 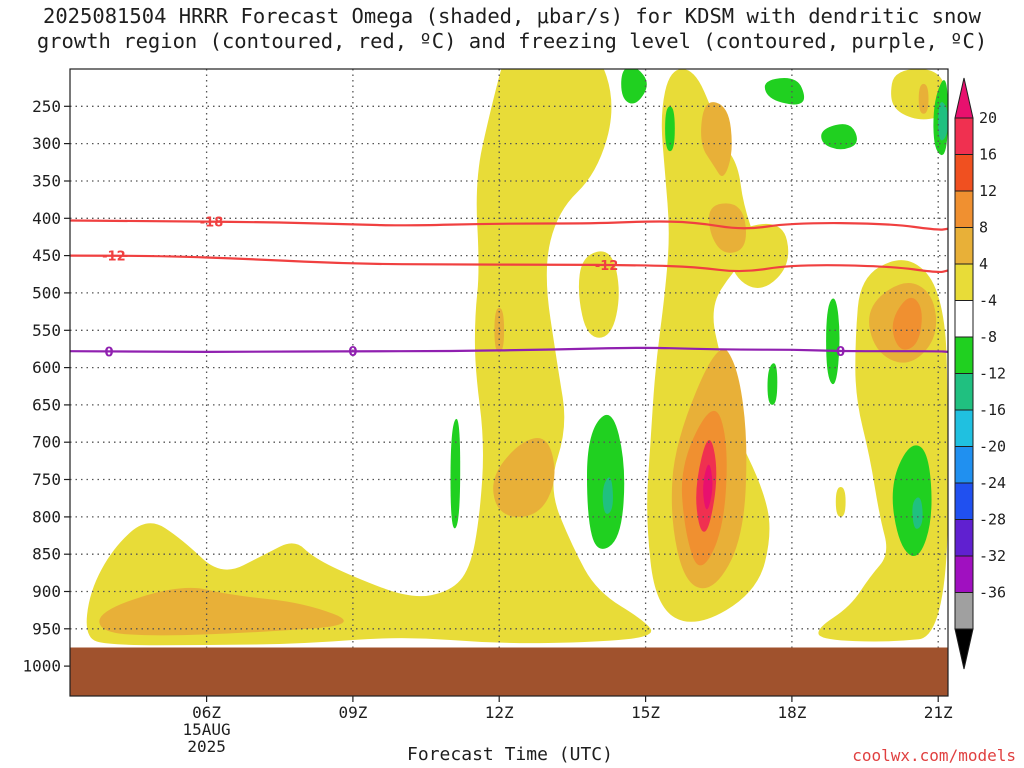 I want to click on colorbar-label: 8, so click(x=983, y=228).